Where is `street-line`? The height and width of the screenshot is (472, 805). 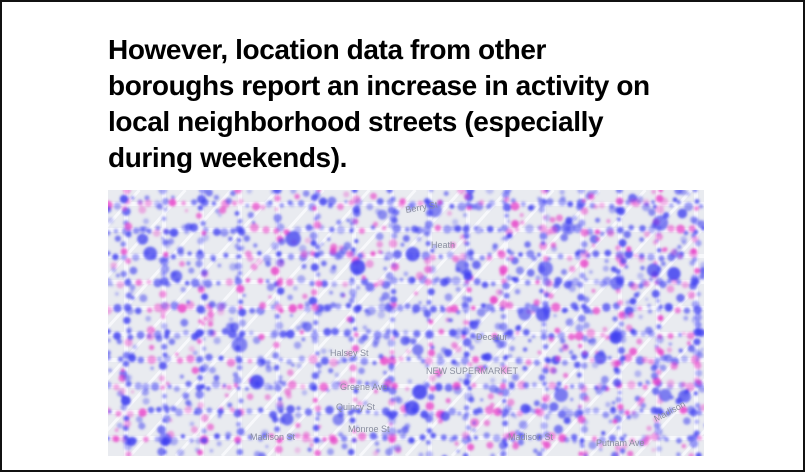 street-line is located at coordinates (147, 234).